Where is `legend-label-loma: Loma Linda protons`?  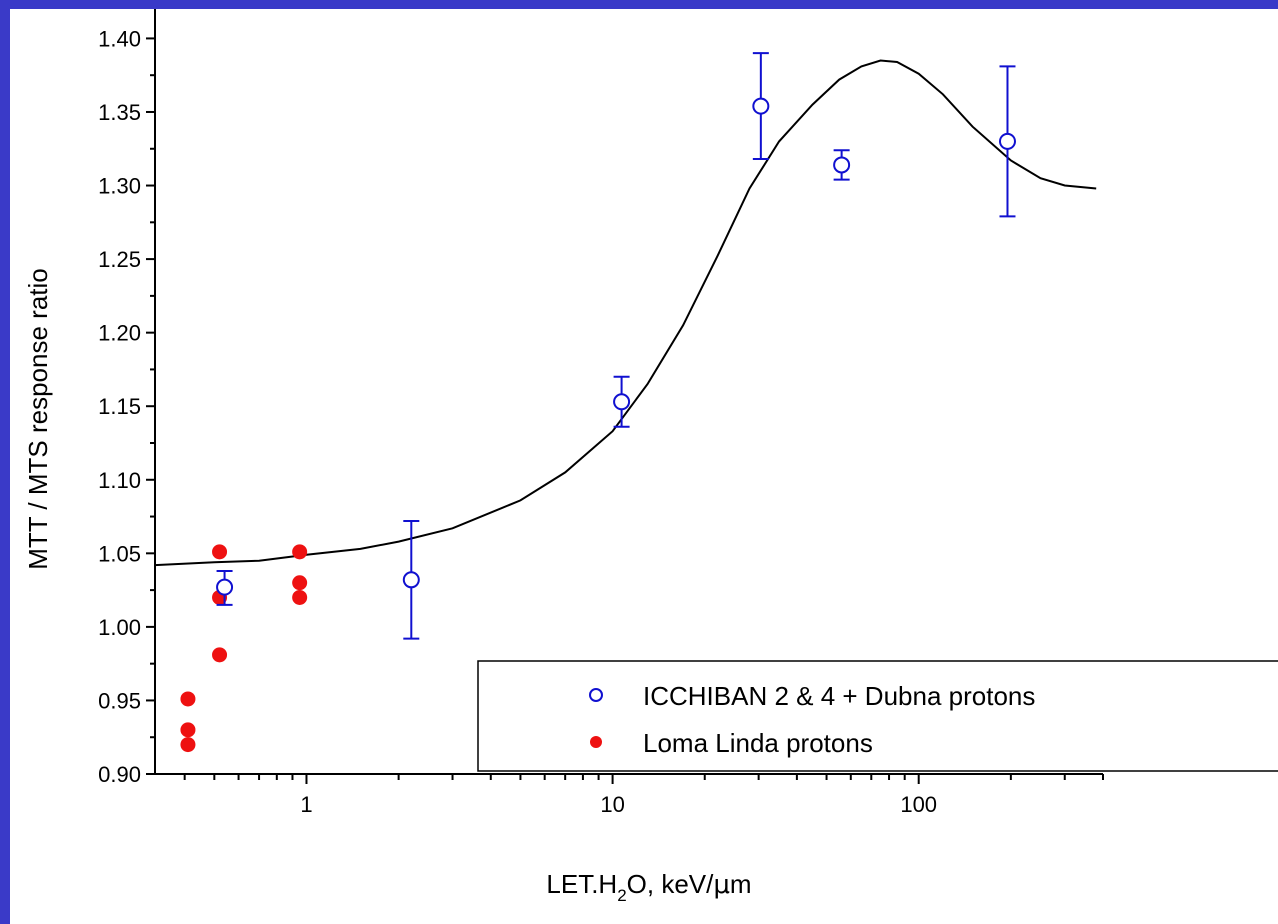
legend-label-loma: Loma Linda protons is located at coordinates (758, 743).